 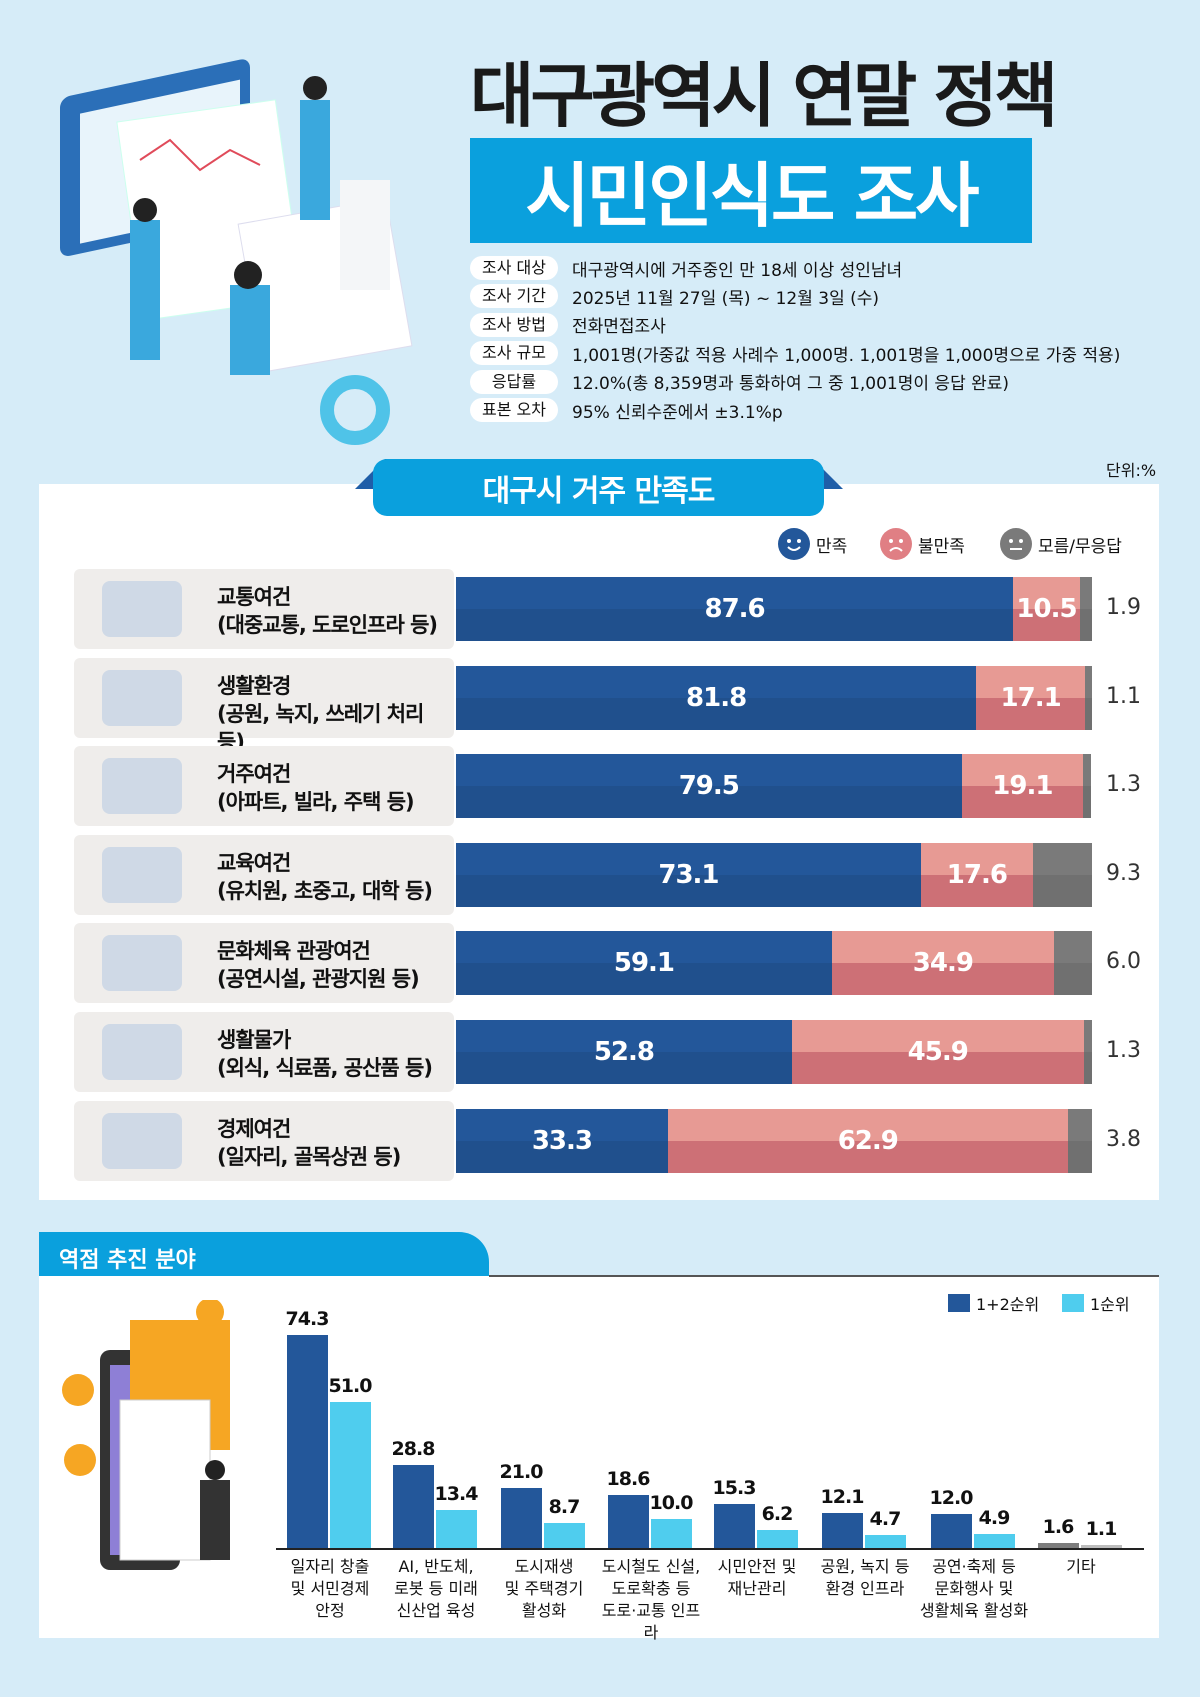 I want to click on category-name: 거주여건, so click(x=254, y=774).